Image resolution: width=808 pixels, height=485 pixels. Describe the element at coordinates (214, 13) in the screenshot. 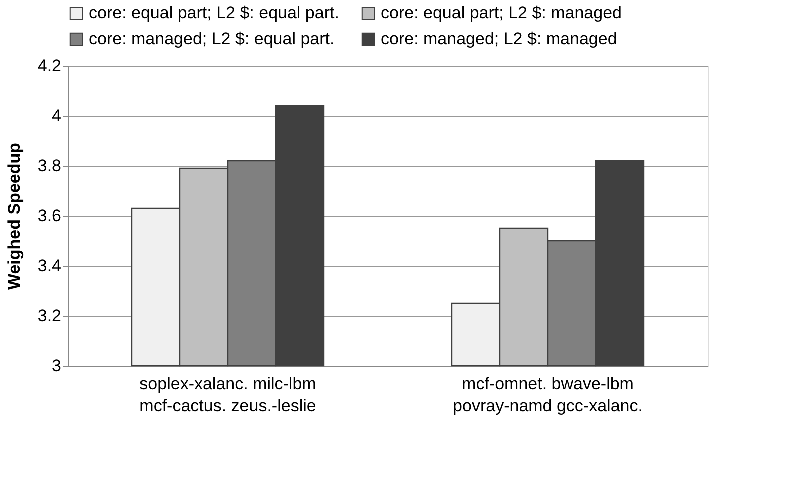

I see `legend-label: core: equal part; L2 $: equal part.` at that location.